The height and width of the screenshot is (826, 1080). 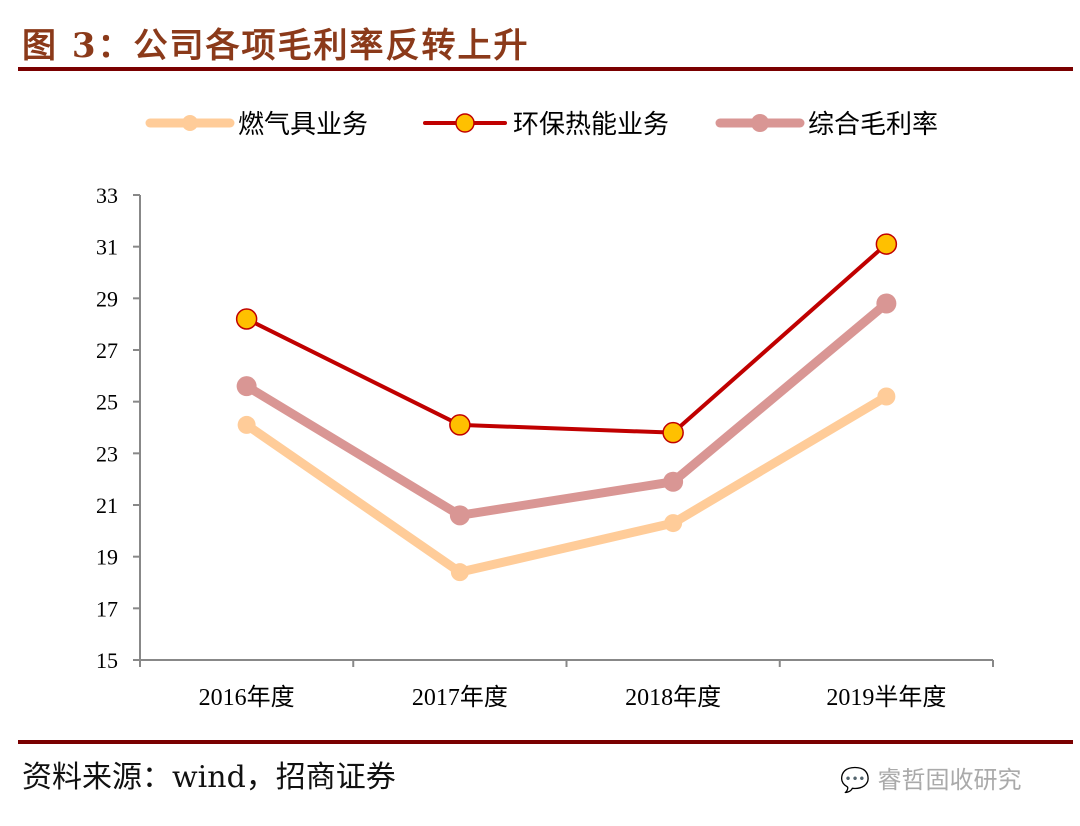 I want to click on y-tick-label: 17, so click(x=107, y=608).